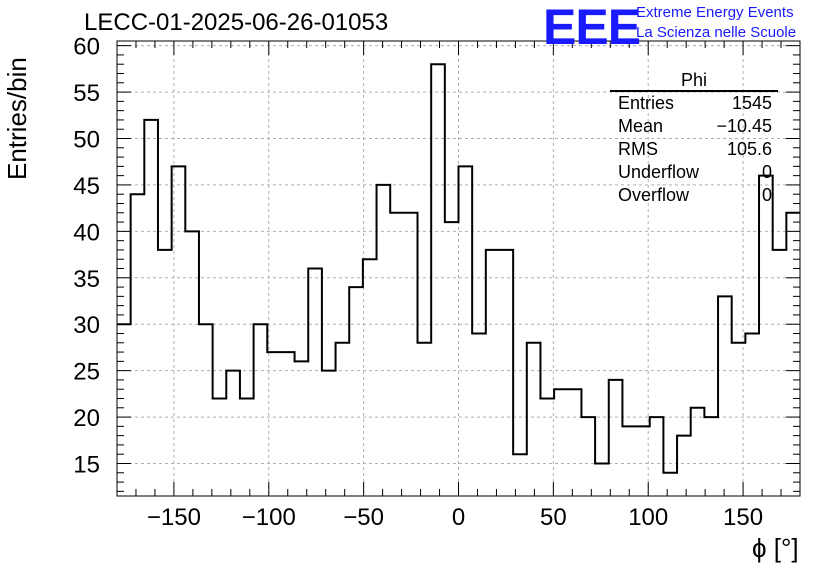  I want to click on stats-label: Overflow, so click(654, 195).